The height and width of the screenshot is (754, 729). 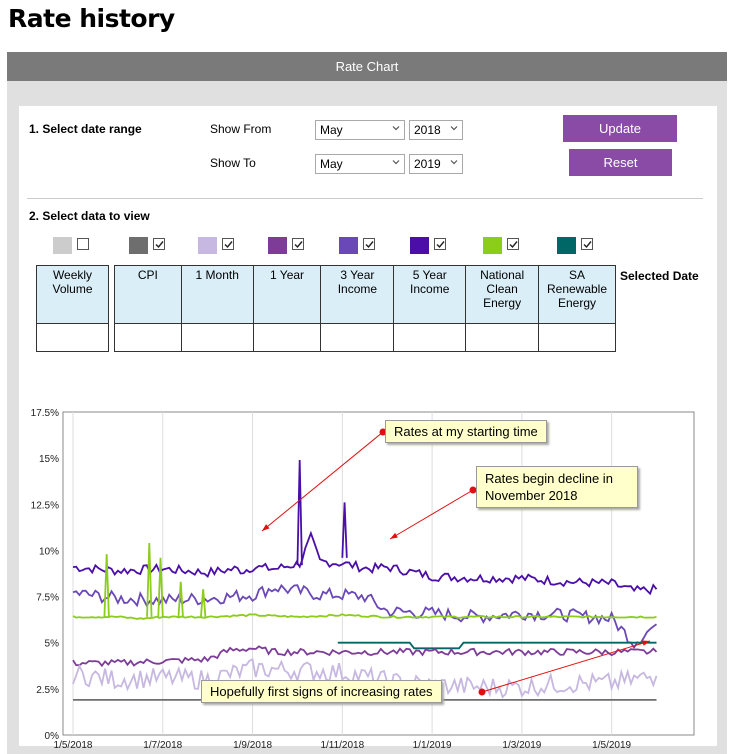 What do you see at coordinates (49, 551) in the screenshot?
I see `y-tick-label: 10%` at bounding box center [49, 551].